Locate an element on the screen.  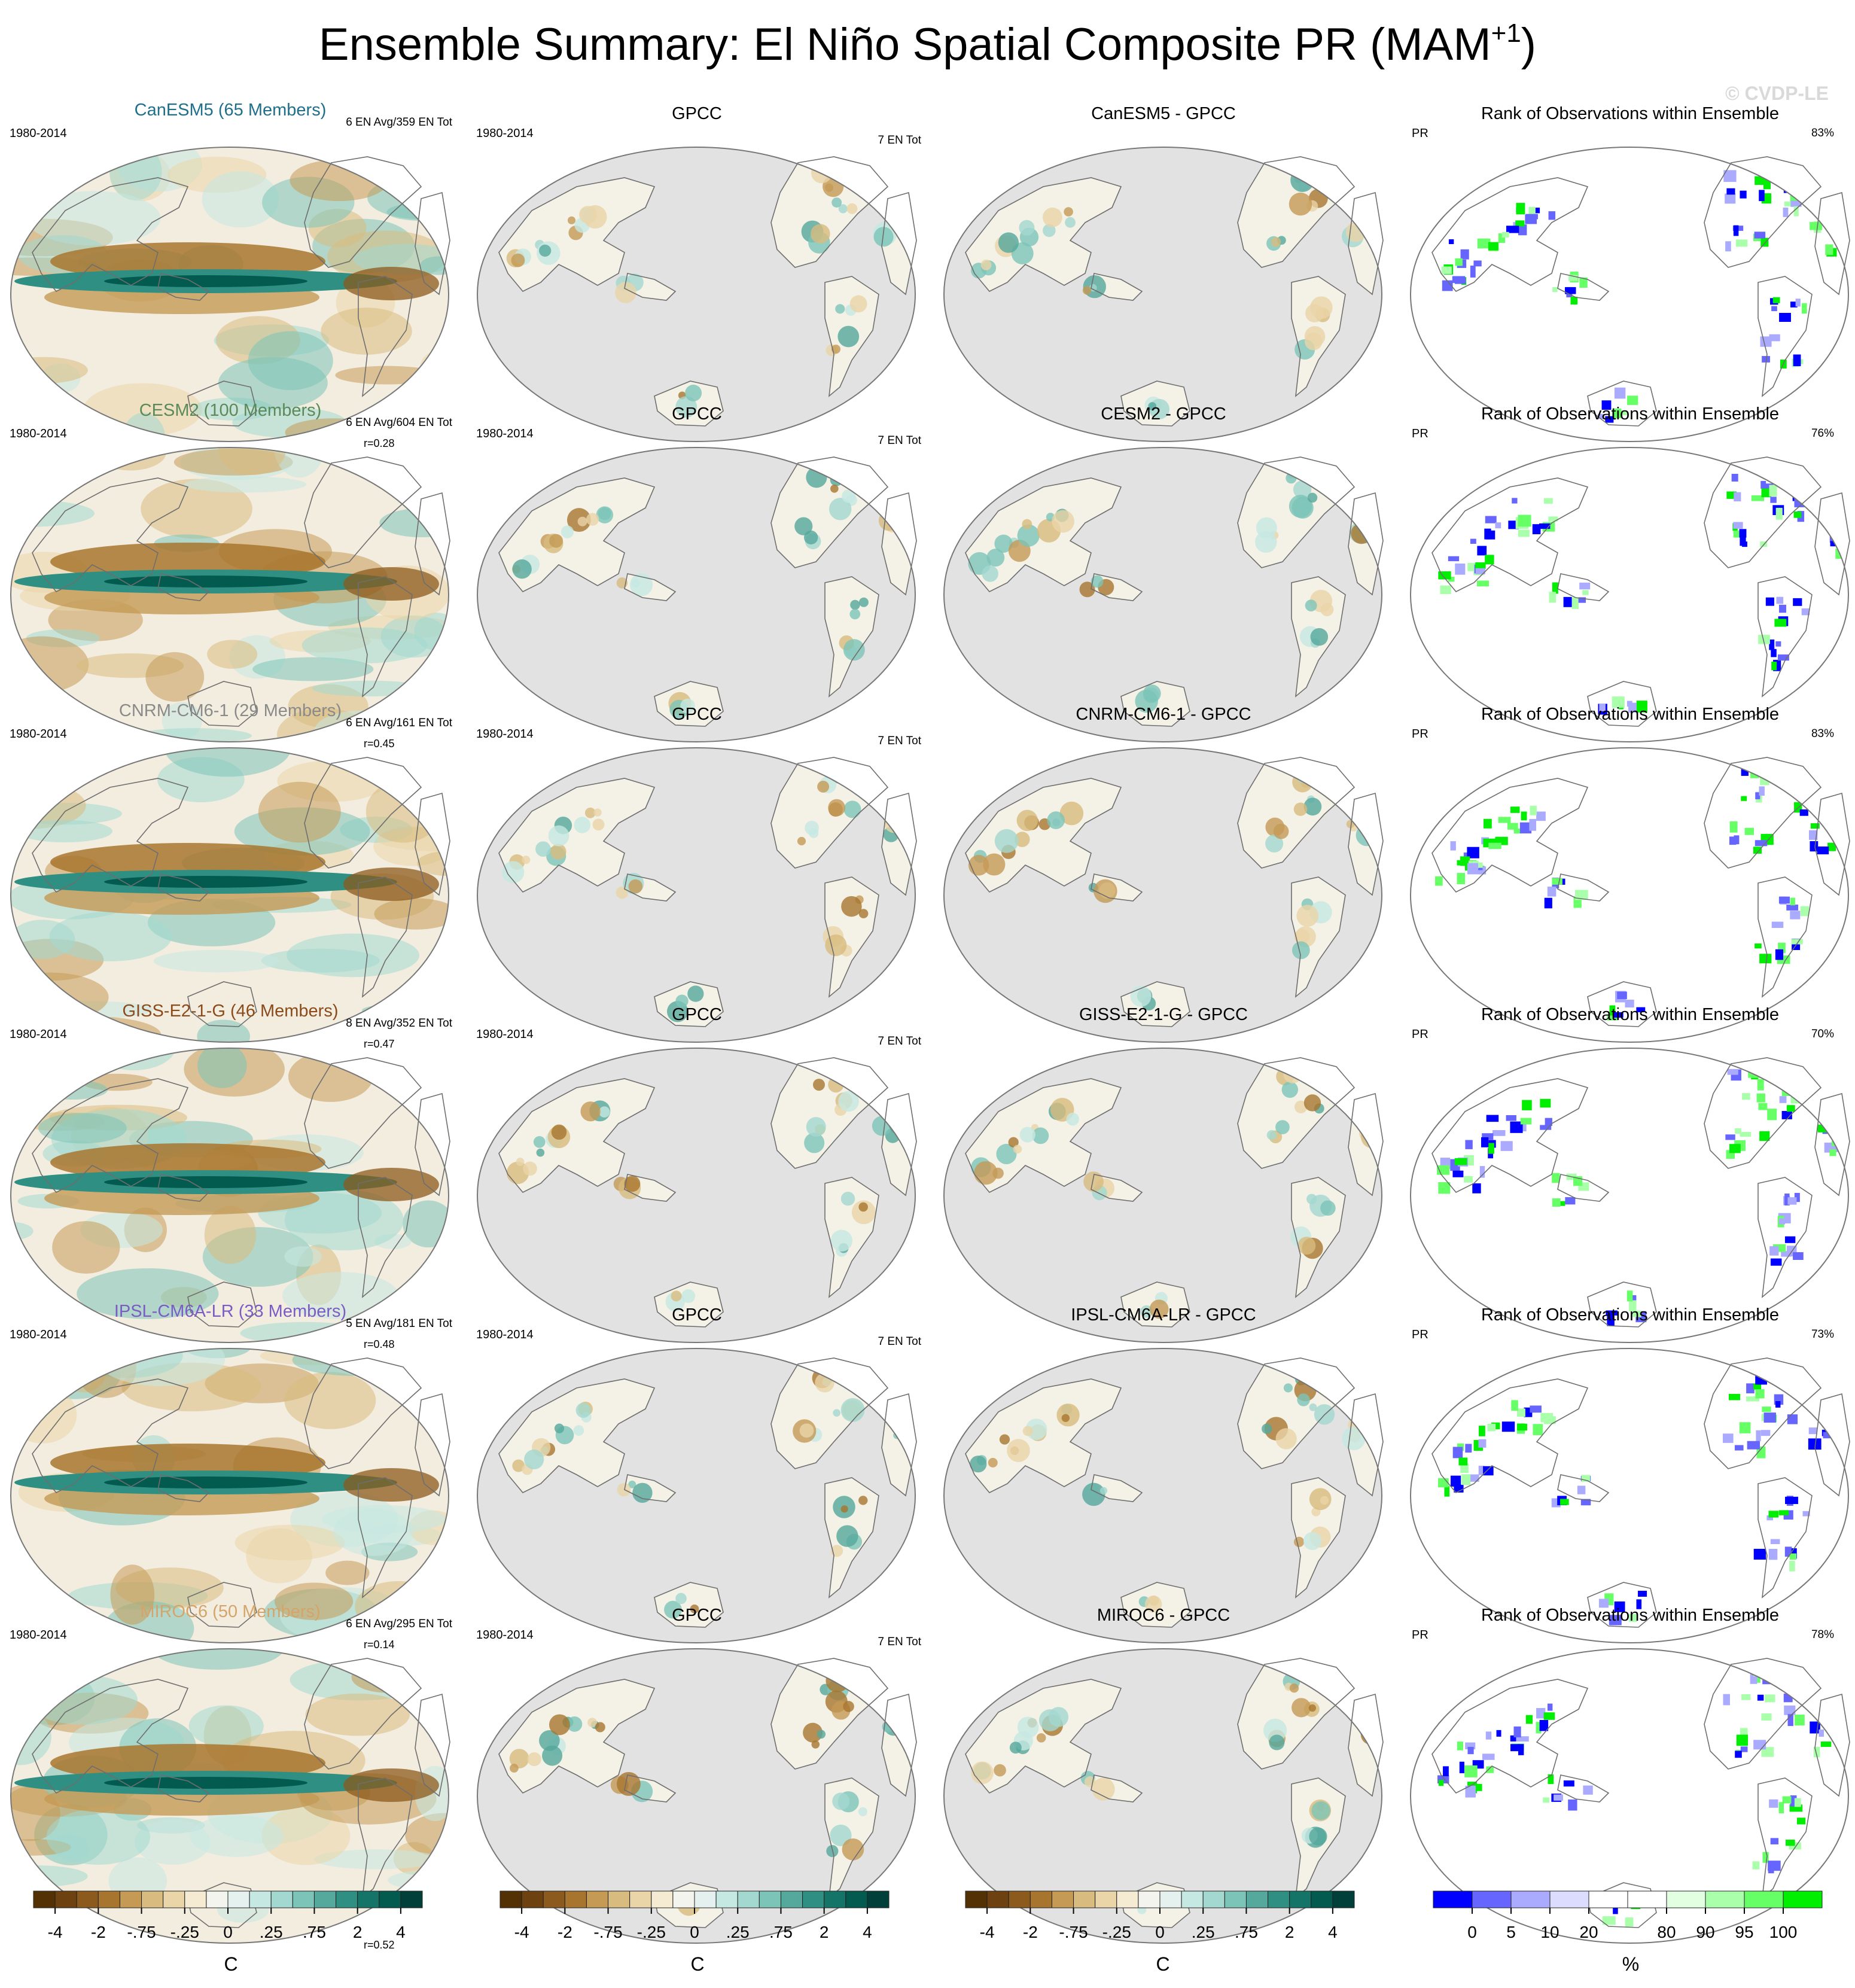
model-map is located at coordinates (230, 294).